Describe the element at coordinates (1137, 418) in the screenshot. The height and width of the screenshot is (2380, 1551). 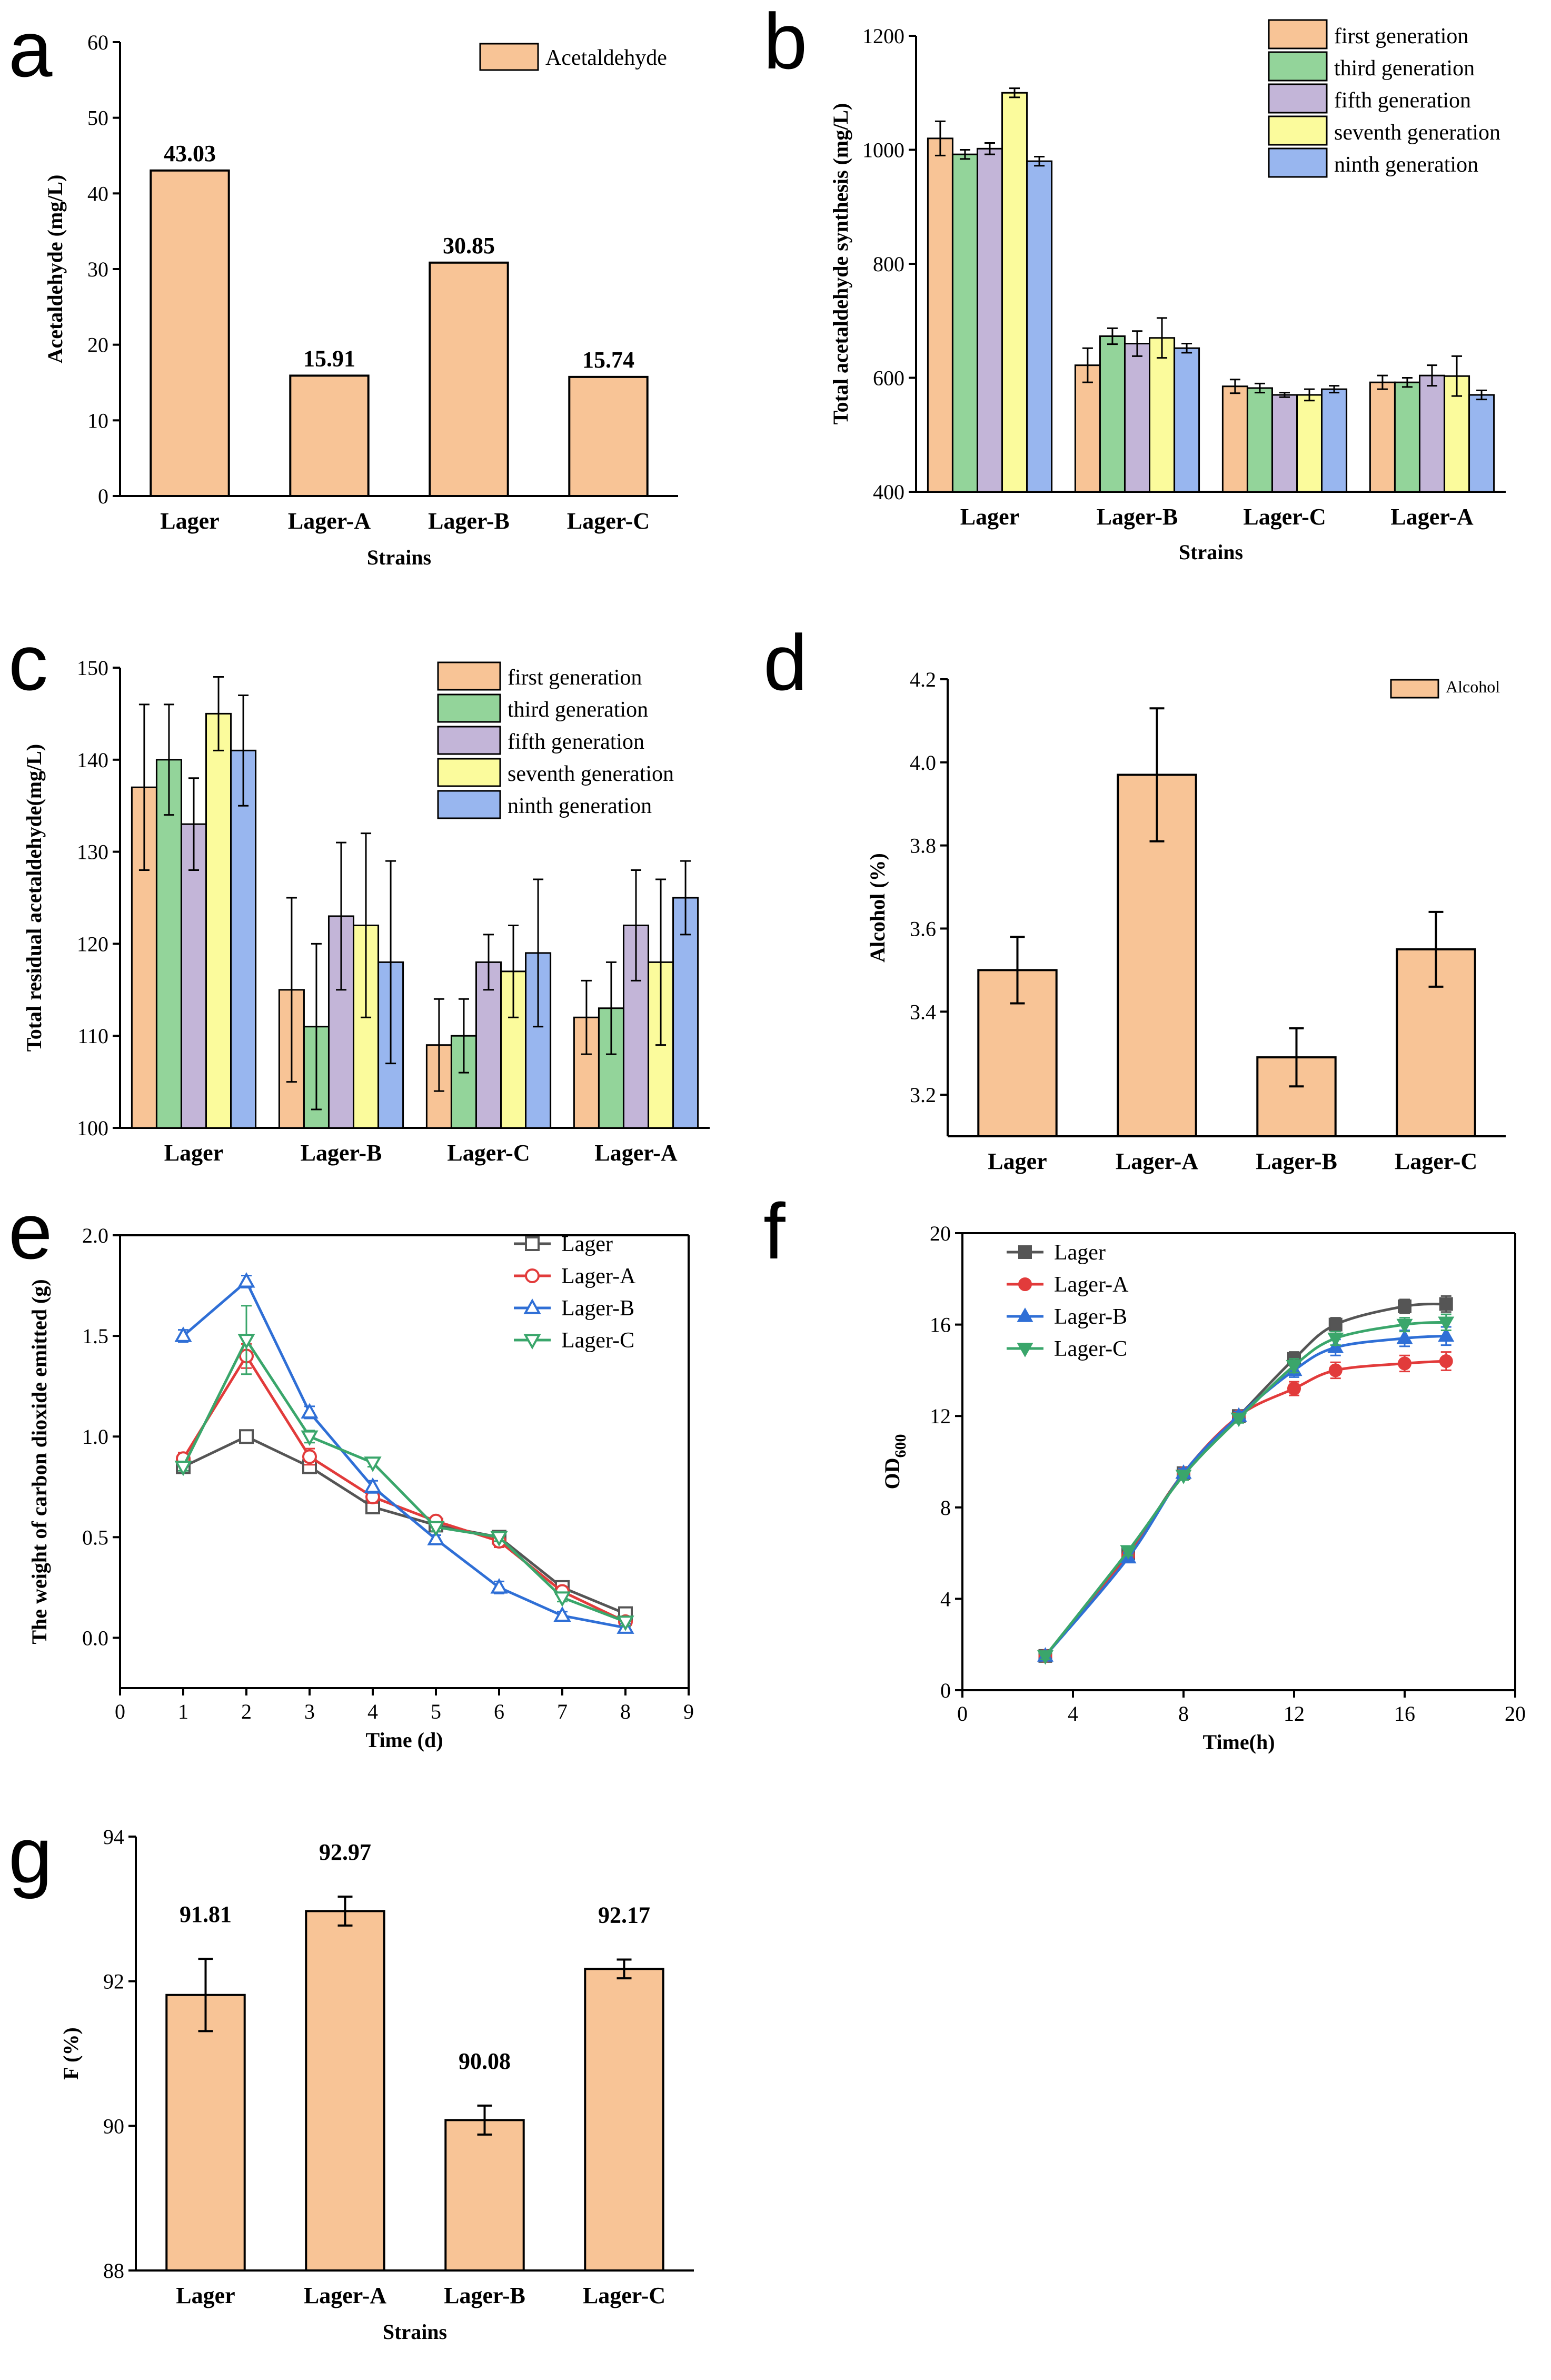
I see `bar-lager-b-fifth-generation` at that location.